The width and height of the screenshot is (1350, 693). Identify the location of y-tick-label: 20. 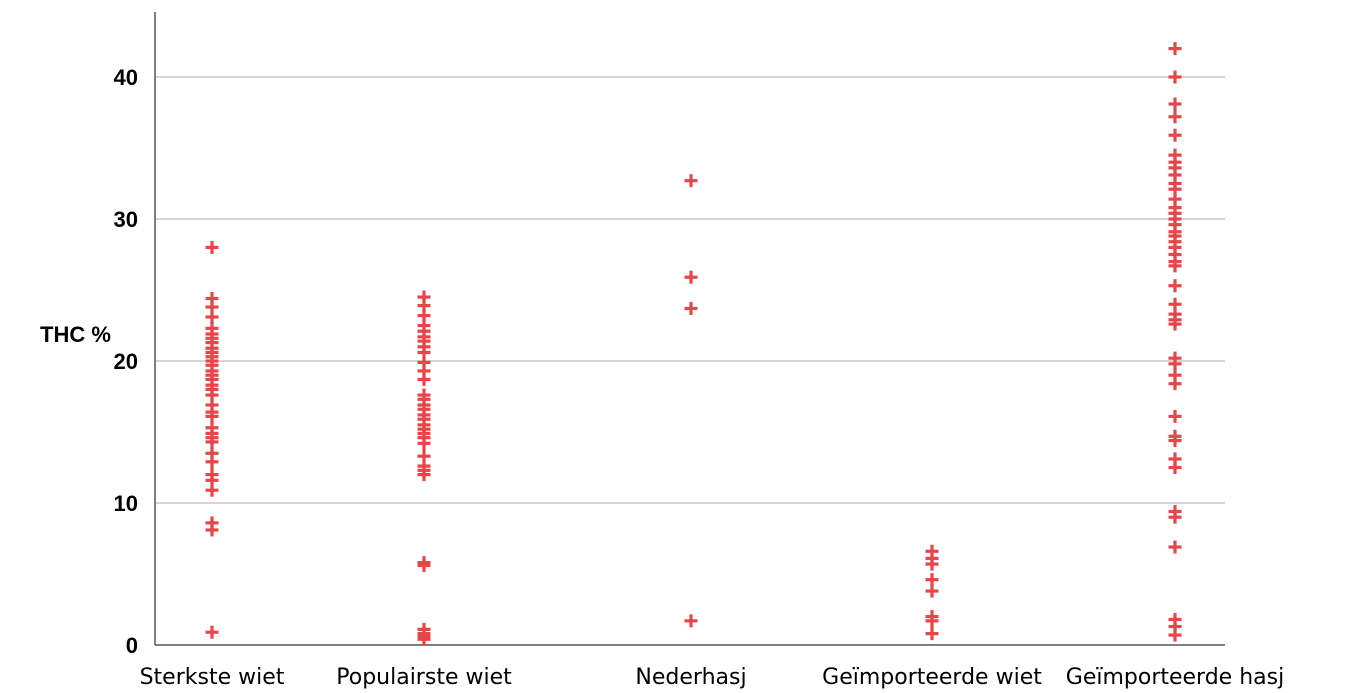
(126, 361).